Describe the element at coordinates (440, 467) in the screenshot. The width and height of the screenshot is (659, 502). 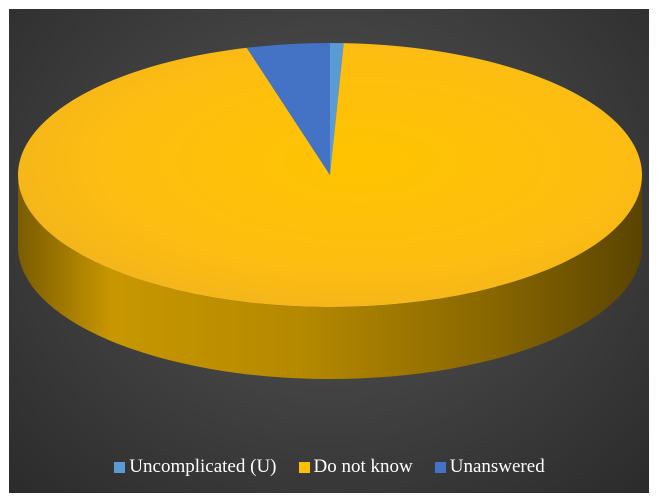
I see `legend-swatch-unanswered` at that location.